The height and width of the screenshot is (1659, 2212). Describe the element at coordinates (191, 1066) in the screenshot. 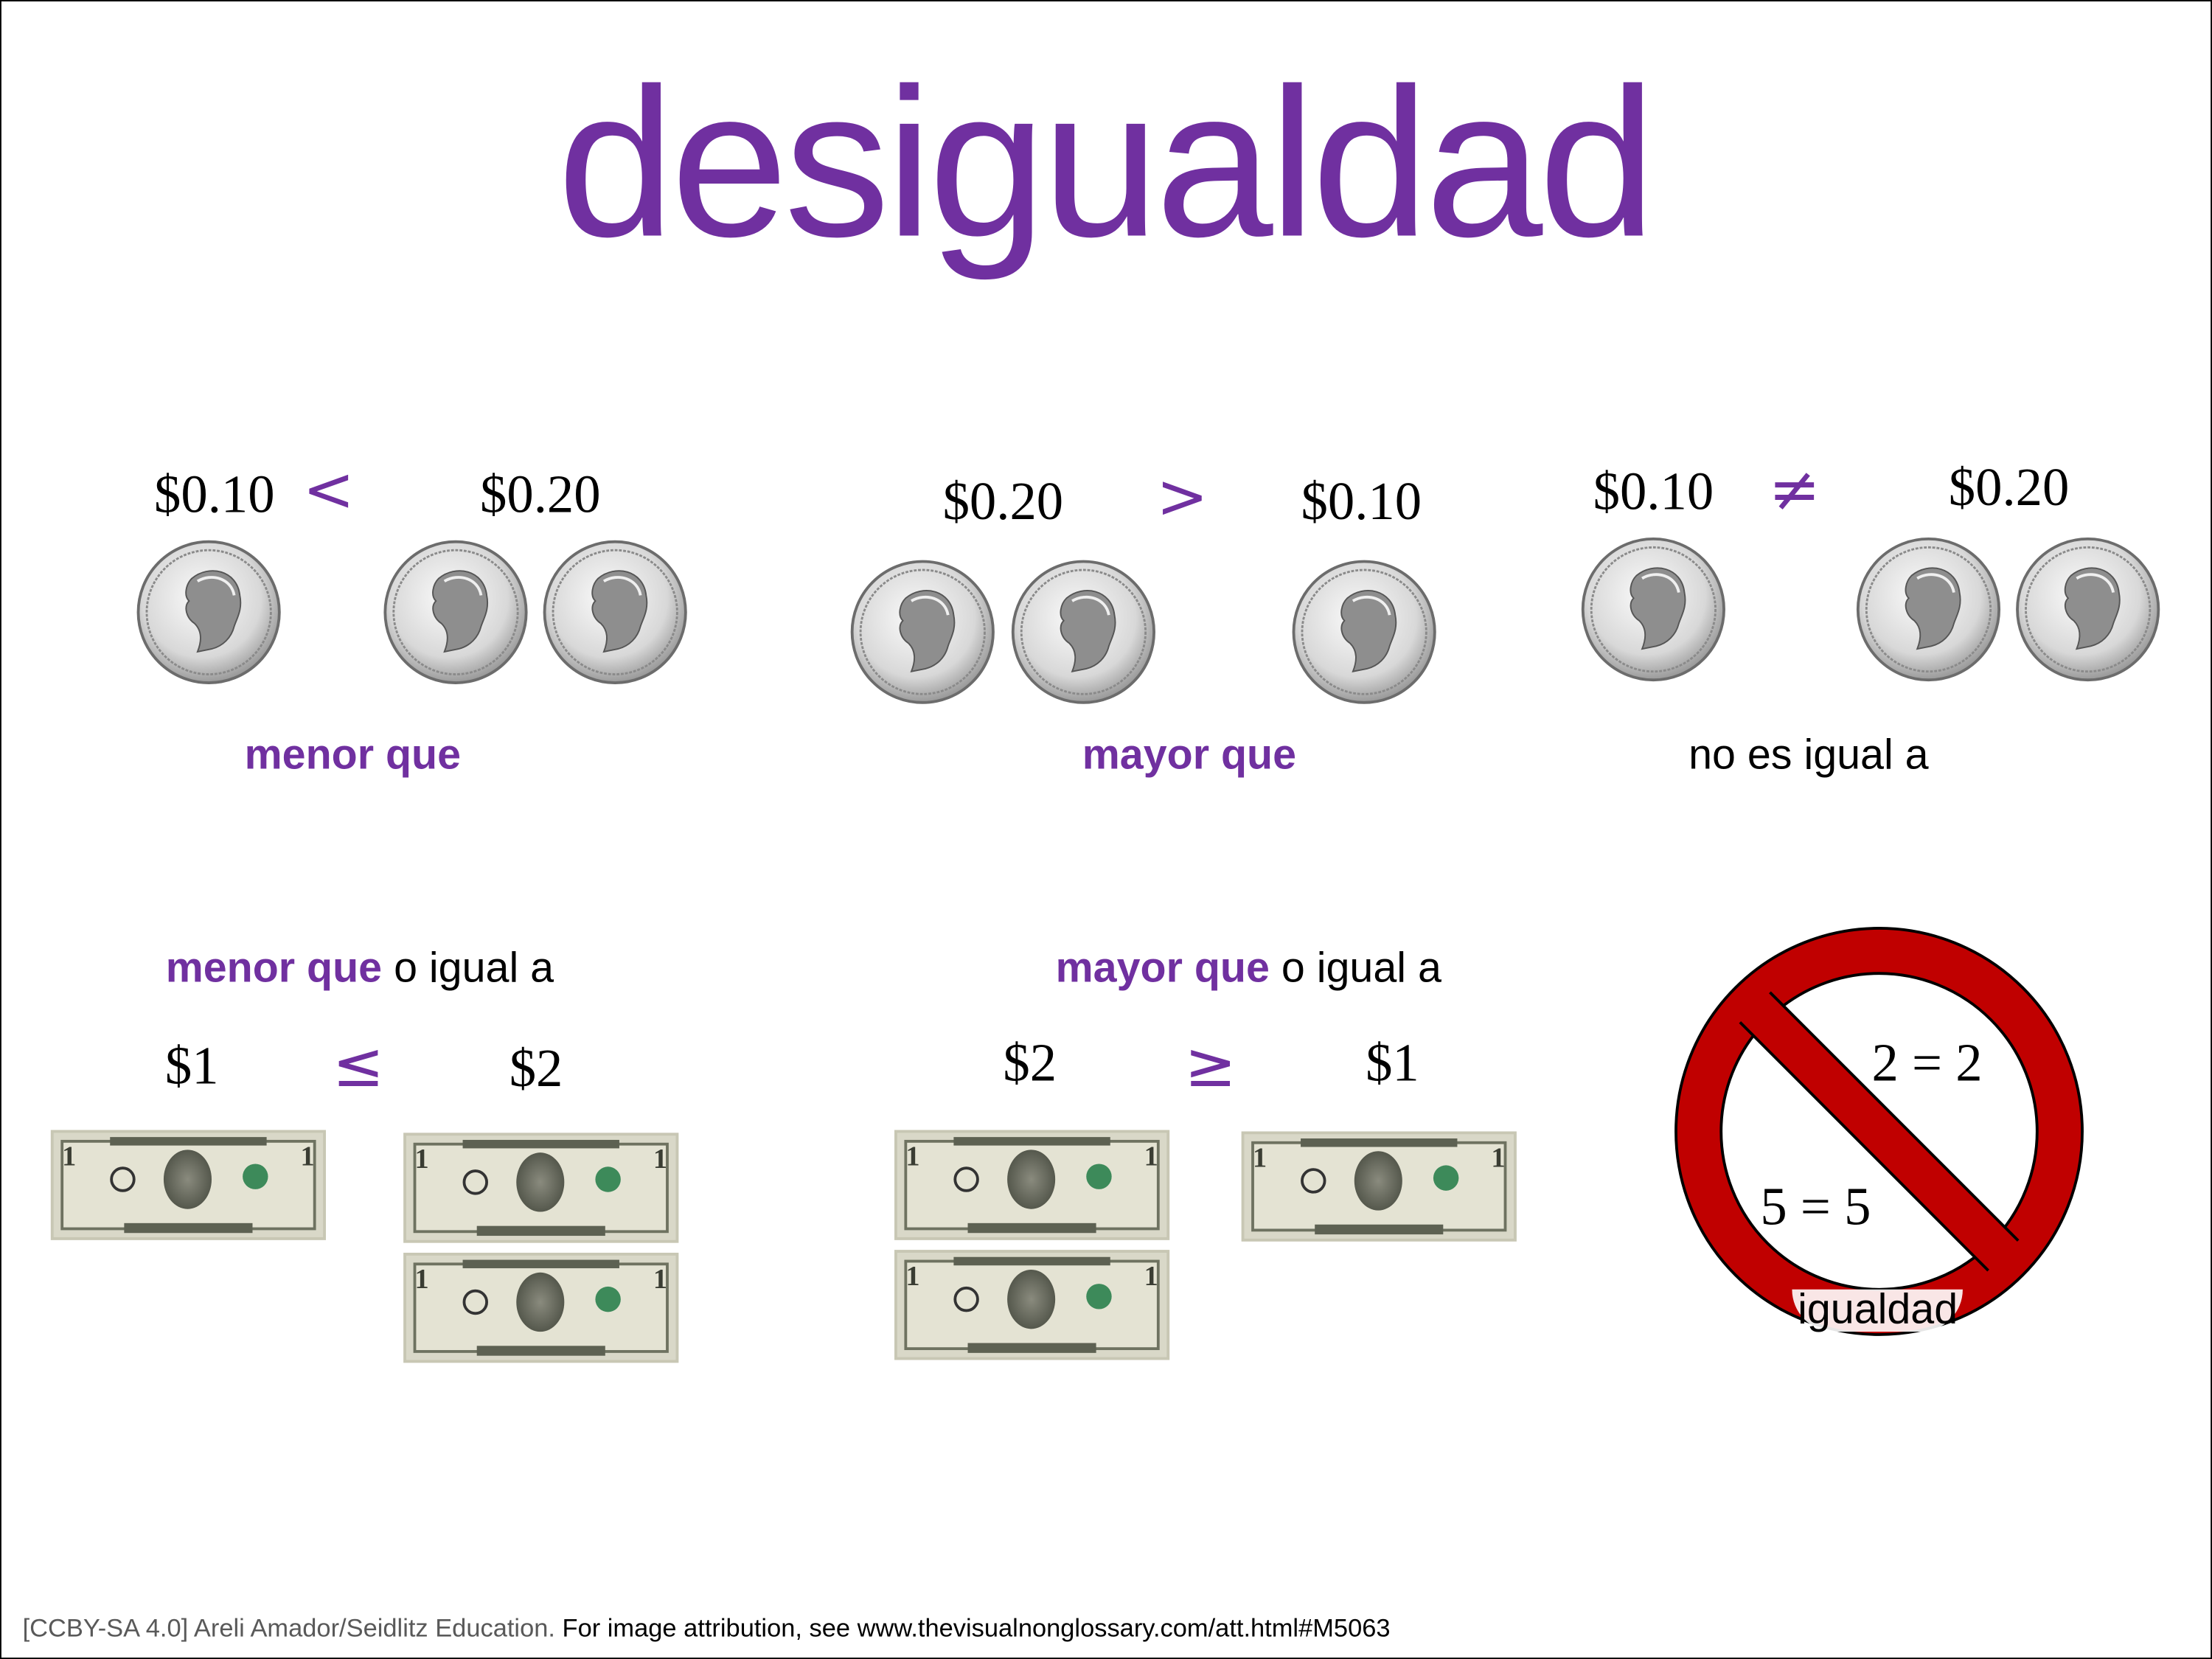

I see `left-value: $1` at that location.